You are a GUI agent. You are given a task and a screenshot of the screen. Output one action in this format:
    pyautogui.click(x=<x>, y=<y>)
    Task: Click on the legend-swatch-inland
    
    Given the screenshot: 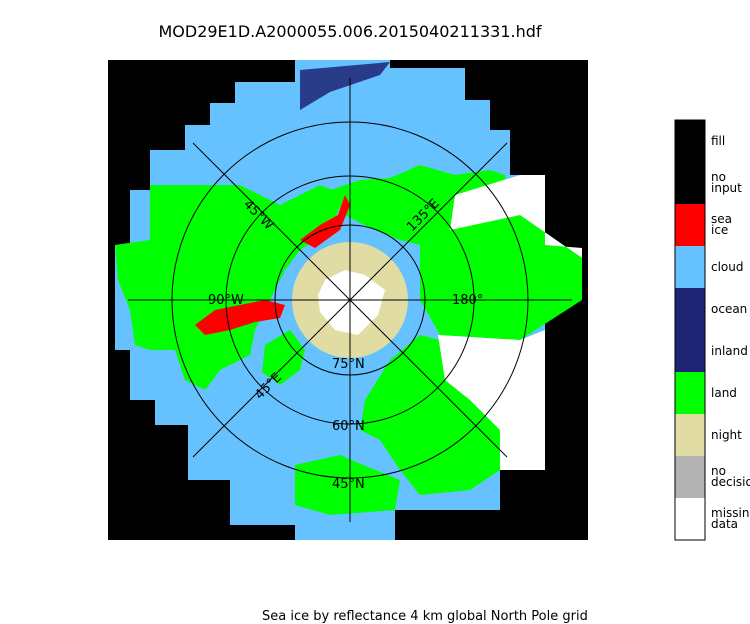 What is the action you would take?
    pyautogui.click(x=690, y=351)
    